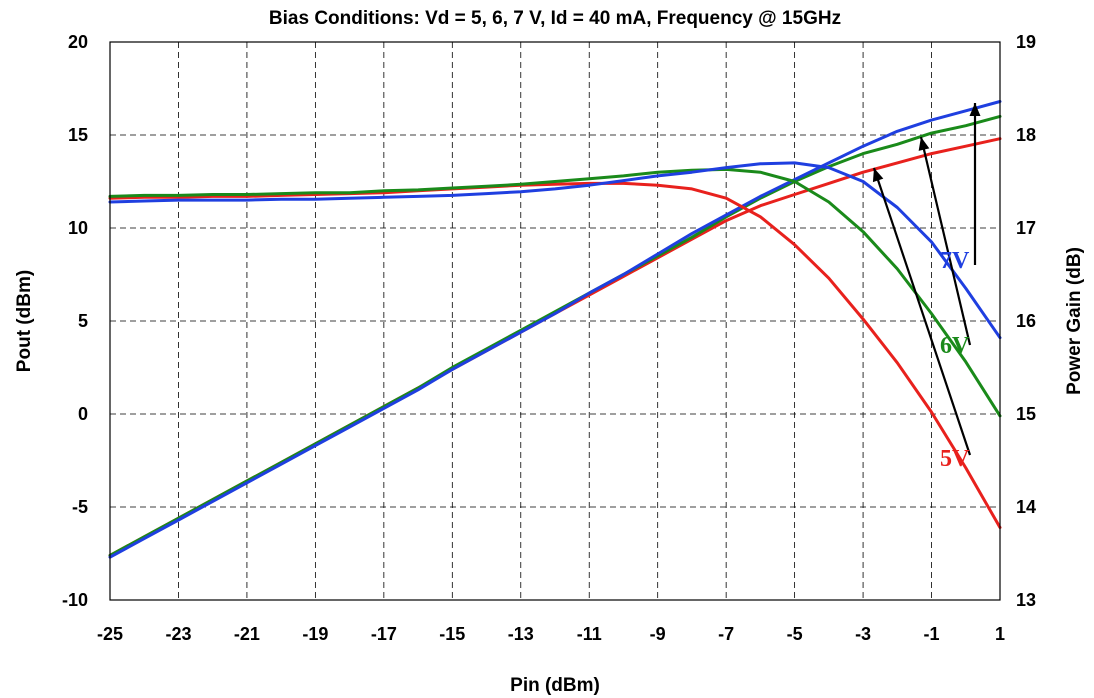  Describe the element at coordinates (78, 42) in the screenshot. I see `y-tick-label: 20` at that location.